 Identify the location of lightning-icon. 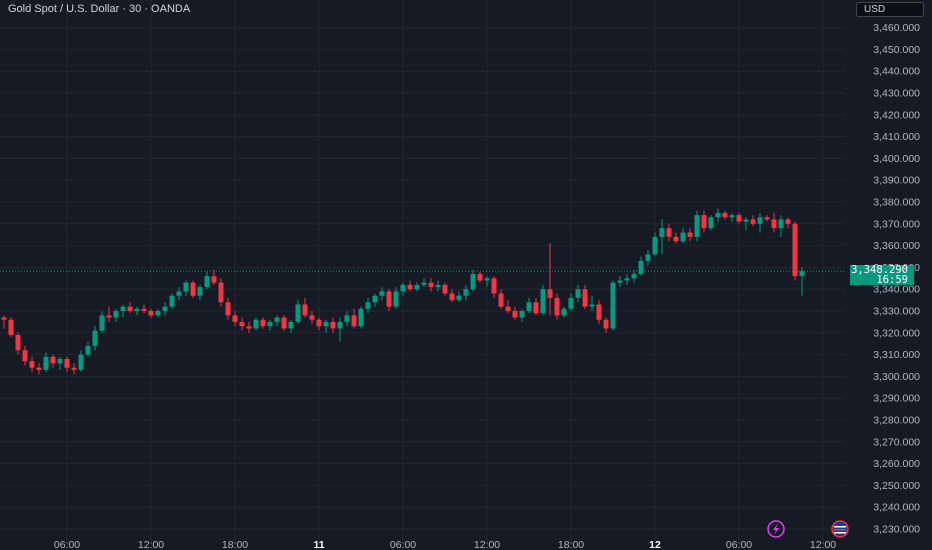
(776, 529).